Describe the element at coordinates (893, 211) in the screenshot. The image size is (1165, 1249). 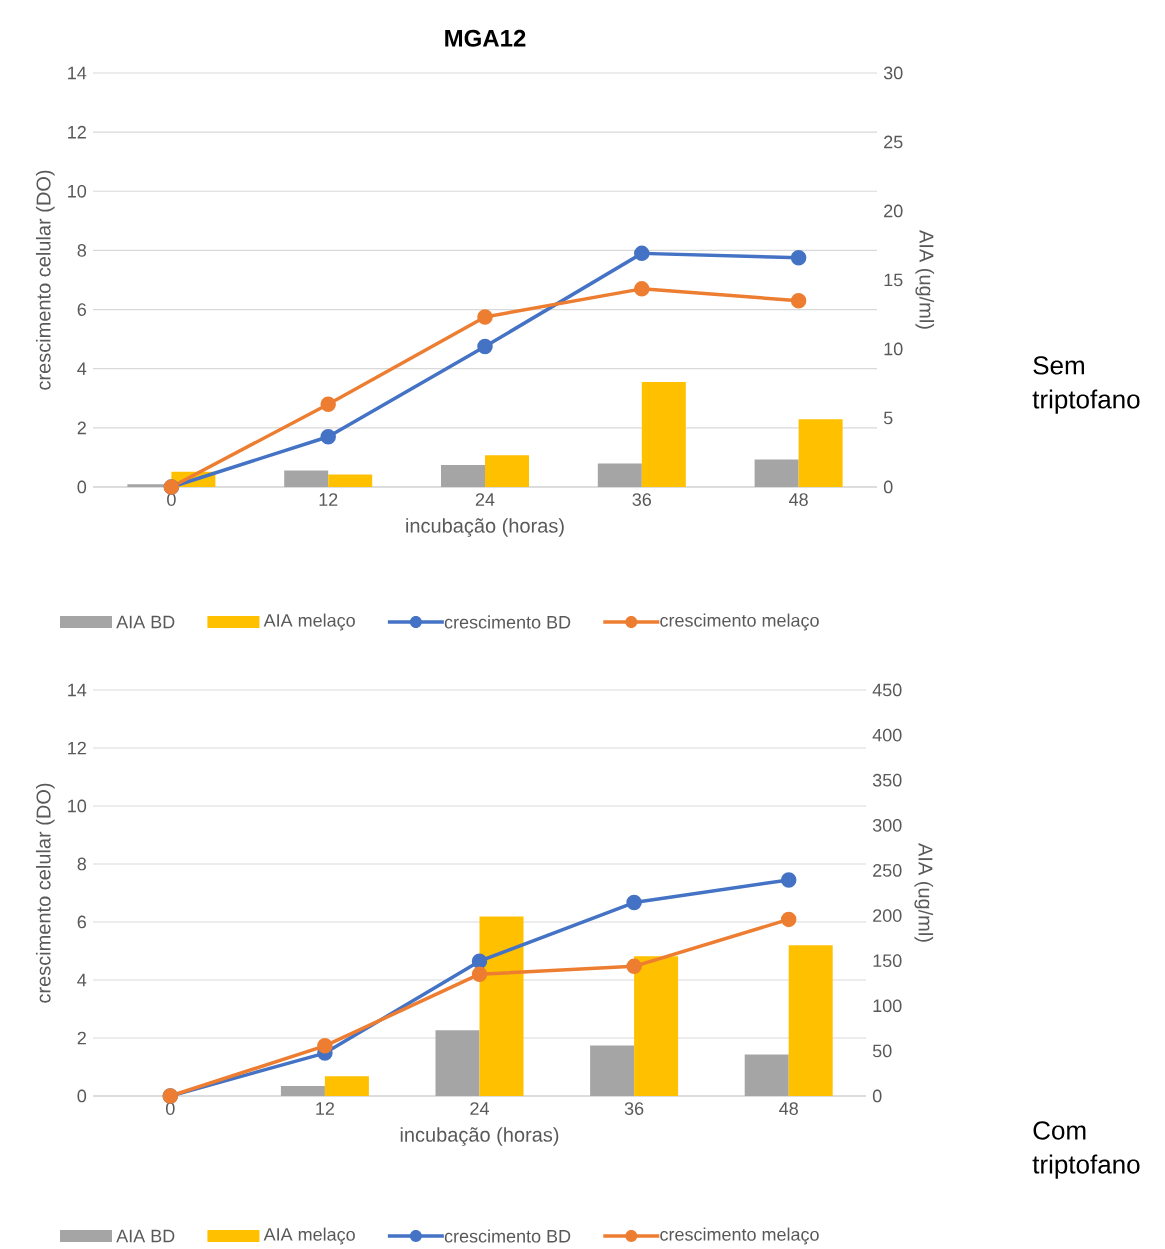
I see `y2-tick-label: 20` at that location.